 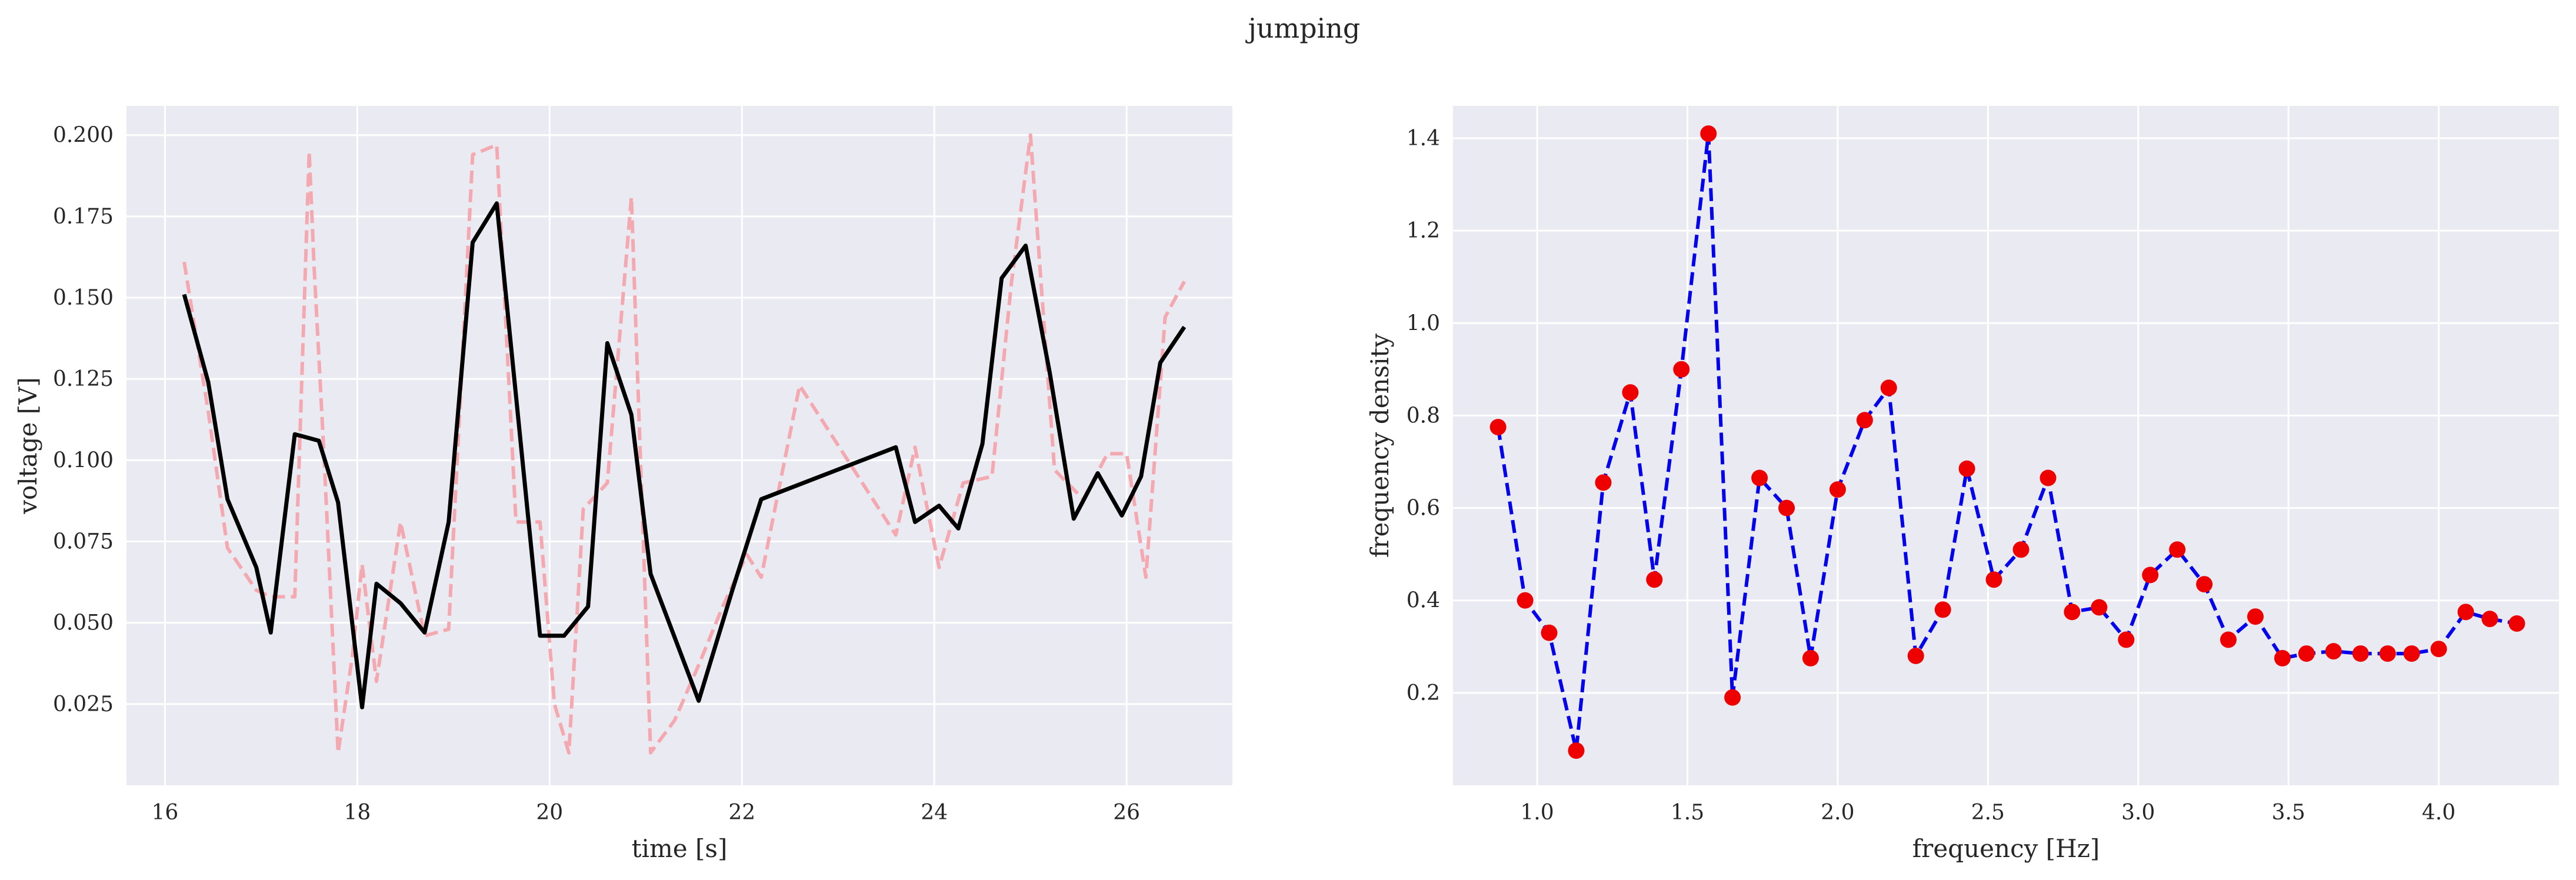 What do you see at coordinates (2138, 813) in the screenshot?
I see `x-tick-label: 3.0` at bounding box center [2138, 813].